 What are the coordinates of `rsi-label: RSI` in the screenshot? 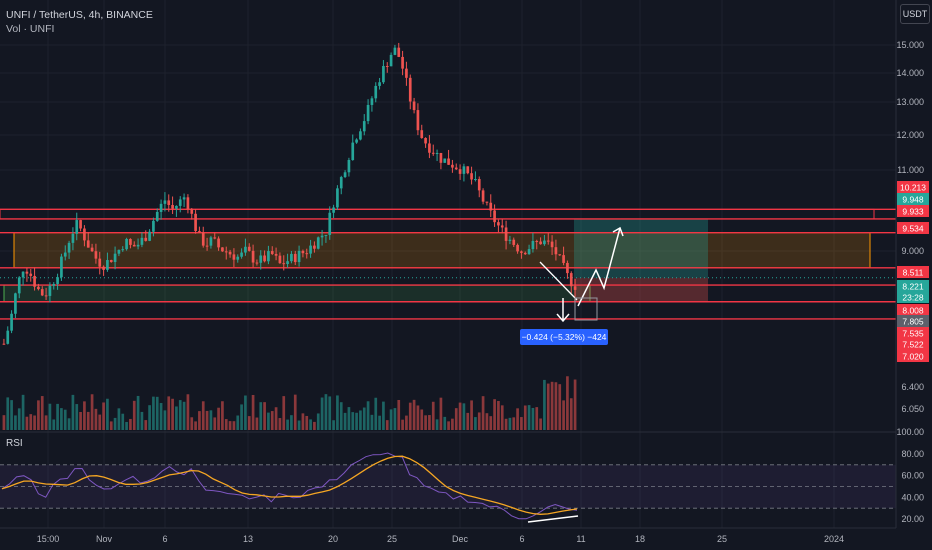 It's located at (14, 443).